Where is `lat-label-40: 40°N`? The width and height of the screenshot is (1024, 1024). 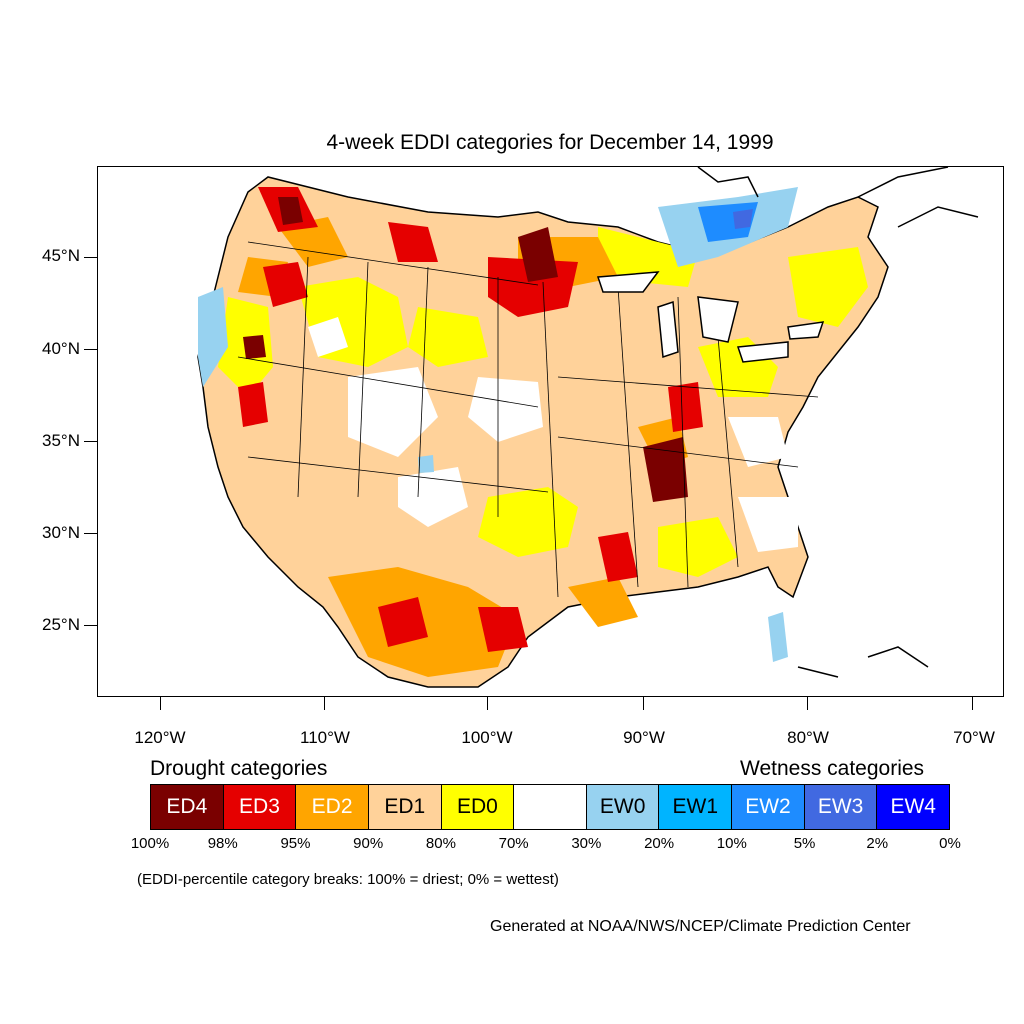
lat-label-40: 40°N is located at coordinates (61, 348).